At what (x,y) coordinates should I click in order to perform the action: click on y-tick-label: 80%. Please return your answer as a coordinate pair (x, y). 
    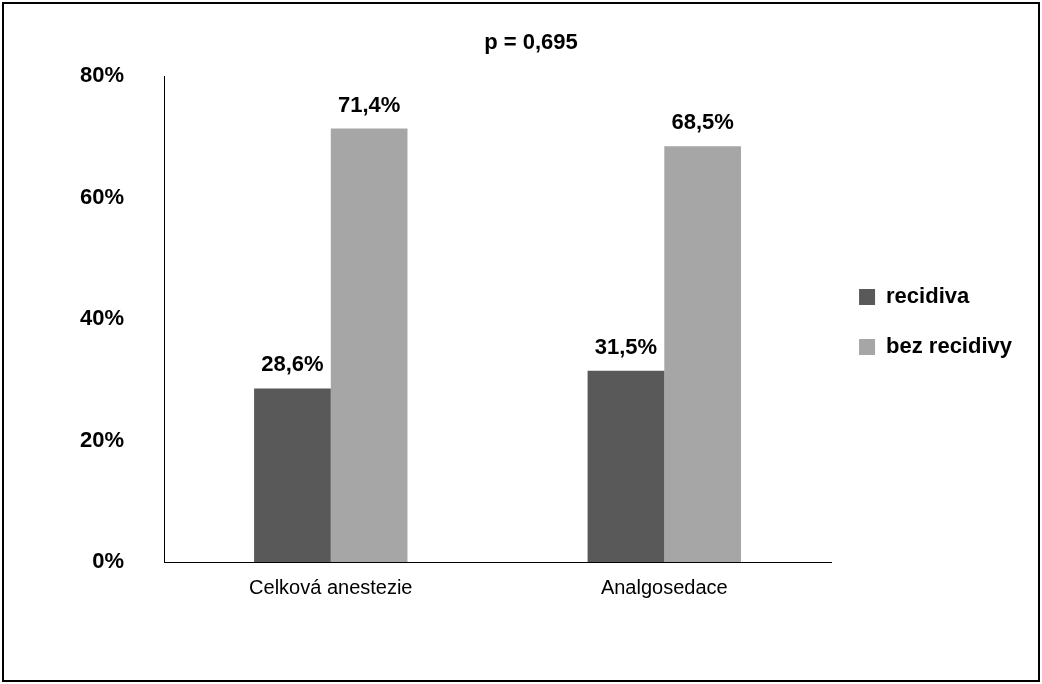
    Looking at the image, I should click on (102, 75).